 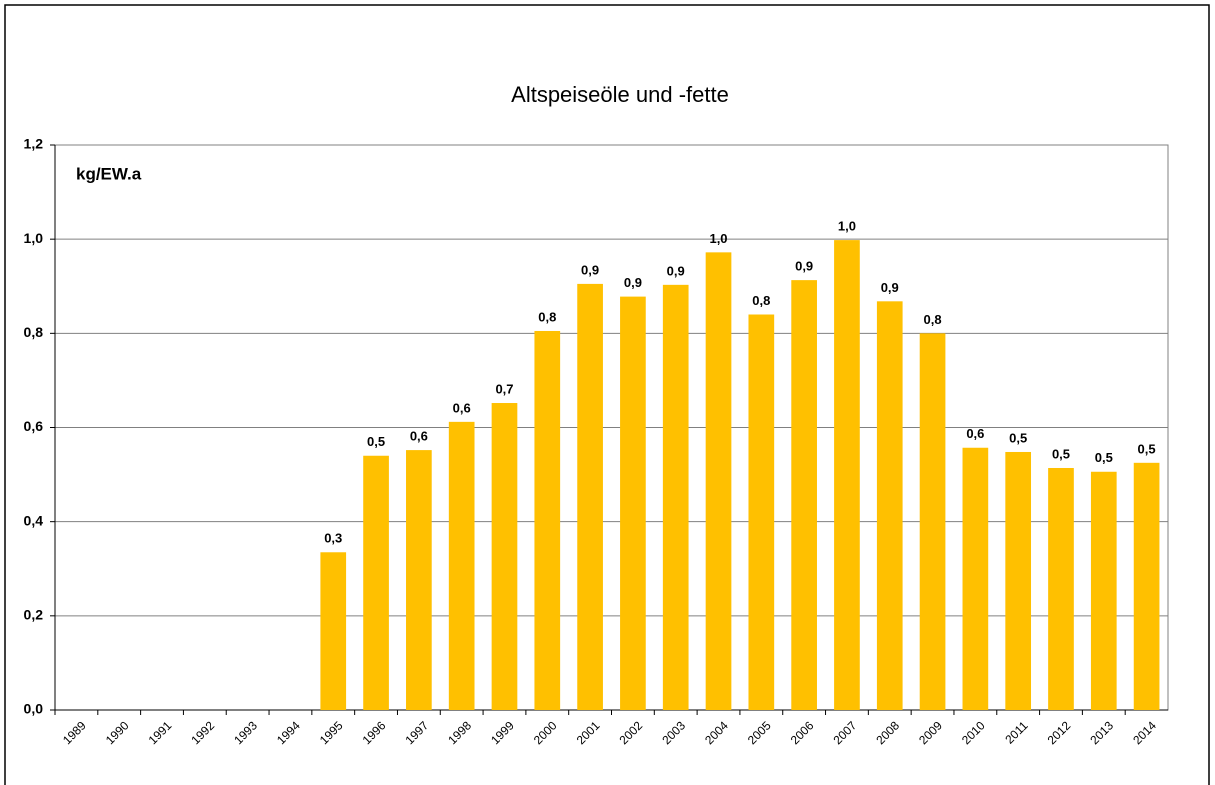 What do you see at coordinates (34, 332) in the screenshot?
I see `y-tick-label: 0,8` at bounding box center [34, 332].